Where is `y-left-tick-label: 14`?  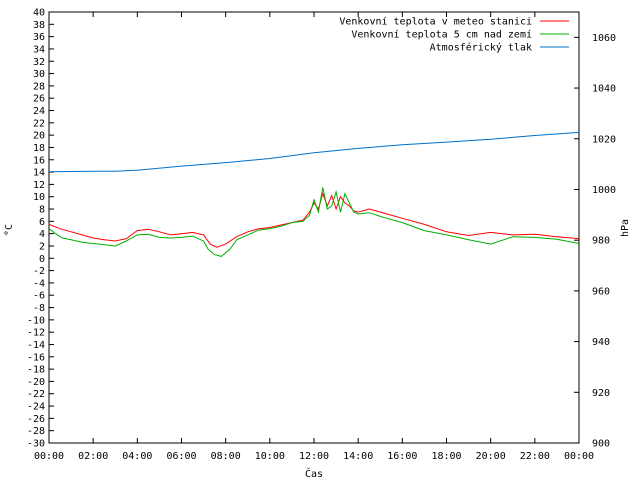
y-left-tick-label: 14 is located at coordinates (39, 173).